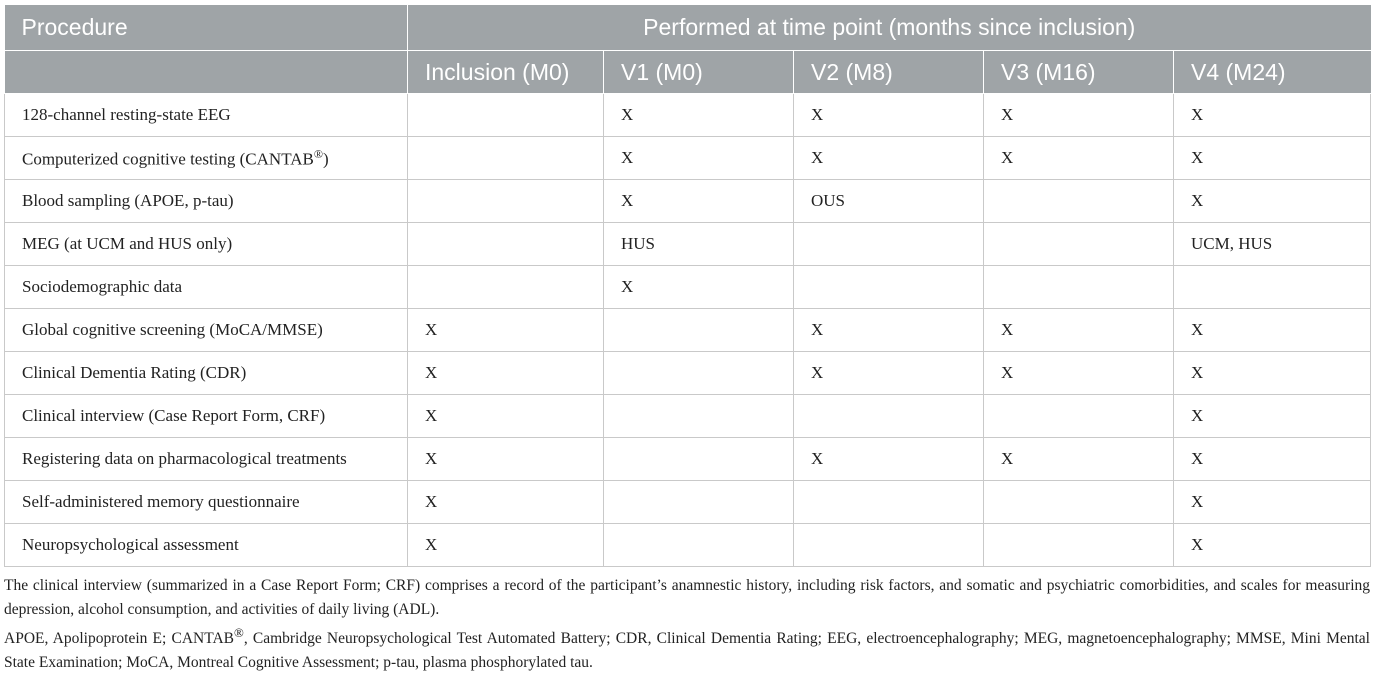 The height and width of the screenshot is (674, 1375). What do you see at coordinates (119, 639) in the screenshot?
I see `footnote-abbreviations-start: APOE, Apolipoprotein E; CANTAB` at bounding box center [119, 639].